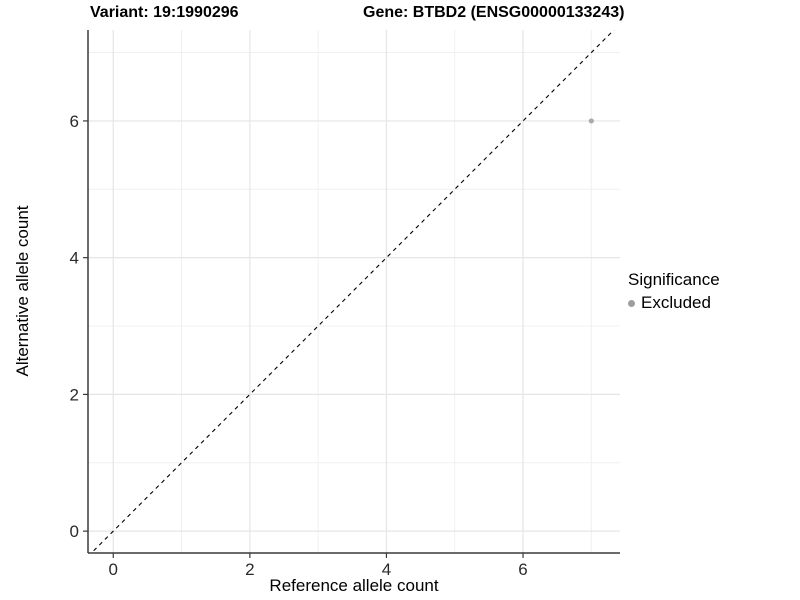  Describe the element at coordinates (74, 531) in the screenshot. I see `y-tick-label: 0` at that location.